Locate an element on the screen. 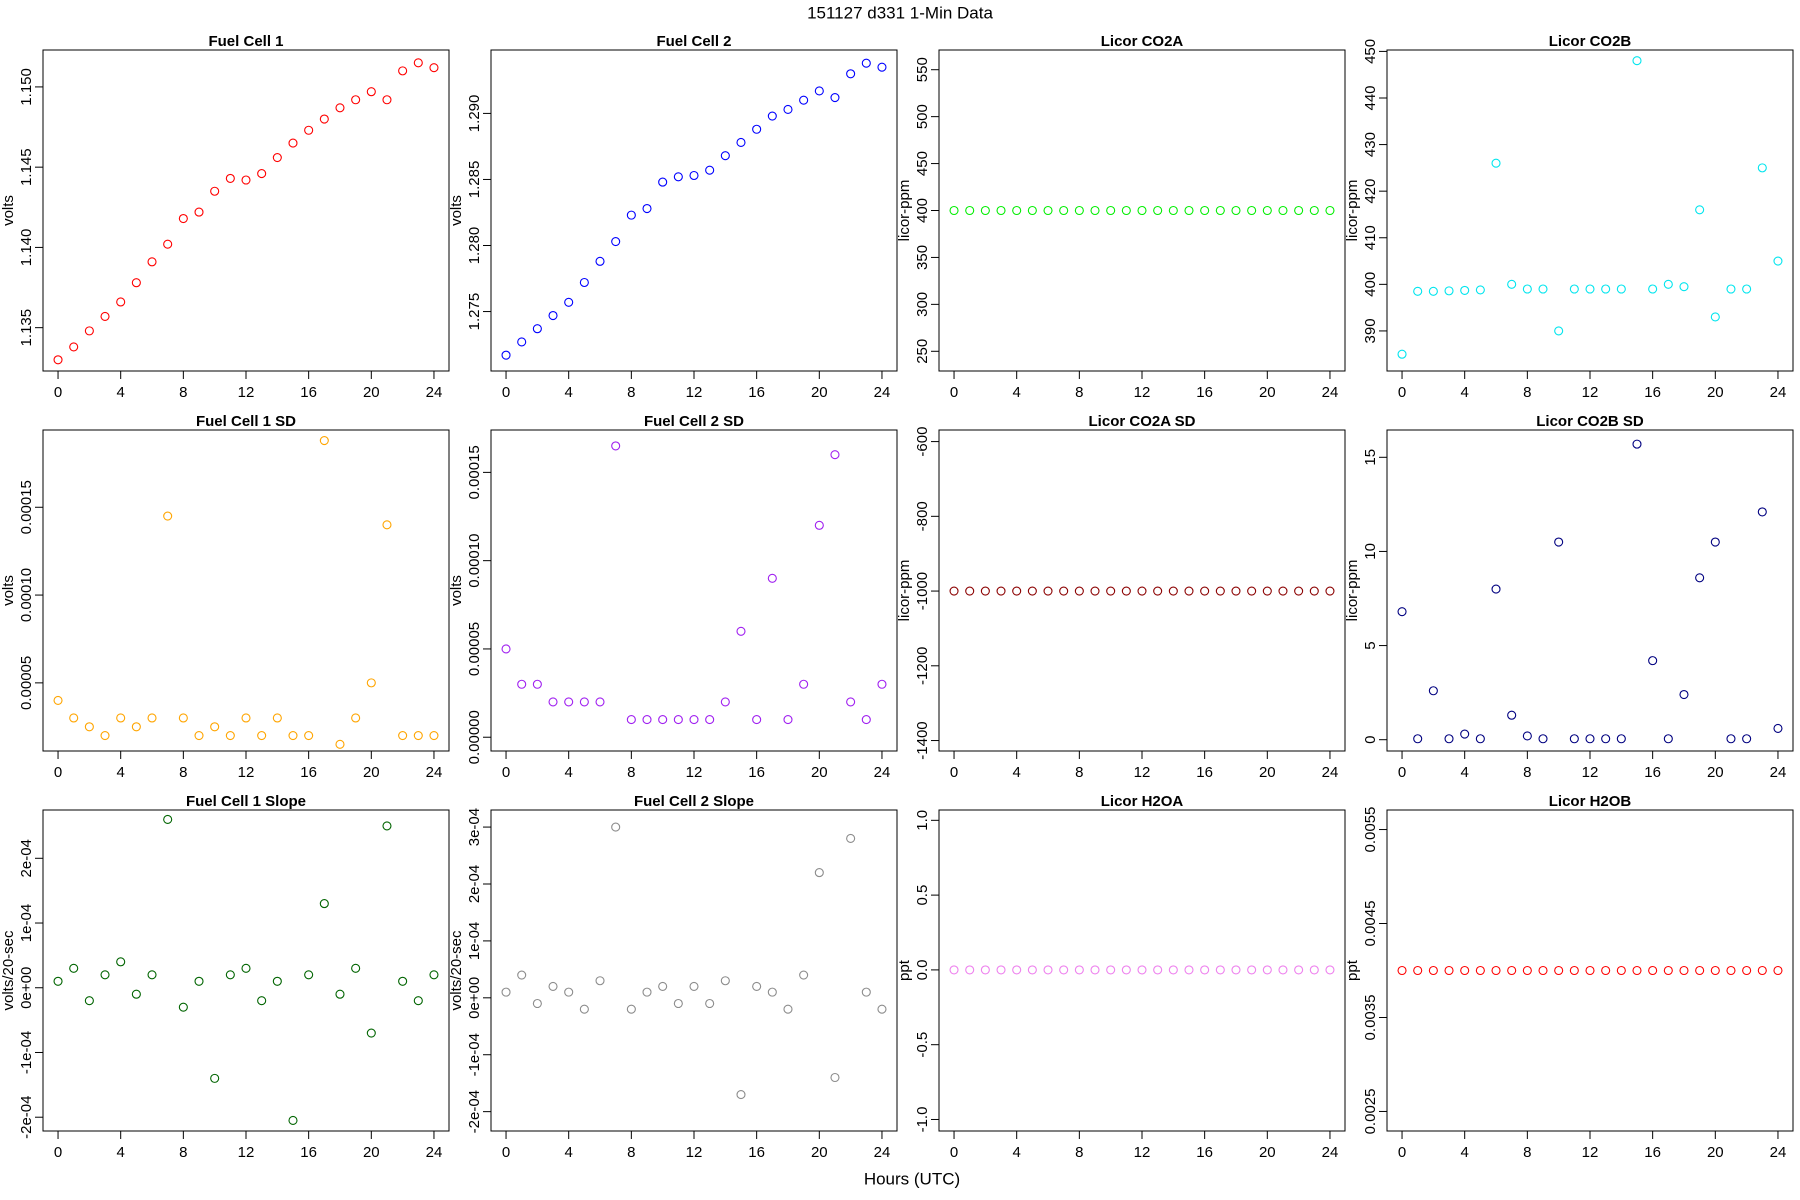 This screenshot has height=1200, width=1800. panel-title: Licor H2OB is located at coordinates (1590, 801).